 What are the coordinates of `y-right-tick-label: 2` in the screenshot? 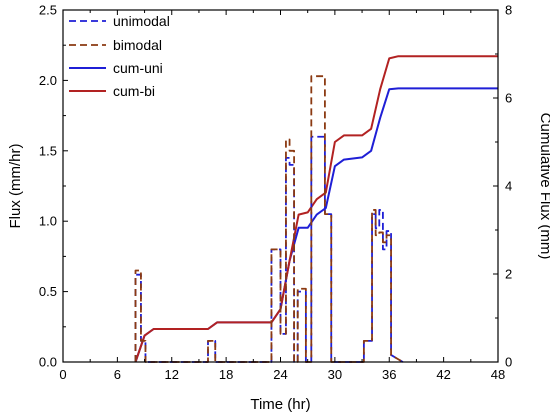 It's located at (508, 274).